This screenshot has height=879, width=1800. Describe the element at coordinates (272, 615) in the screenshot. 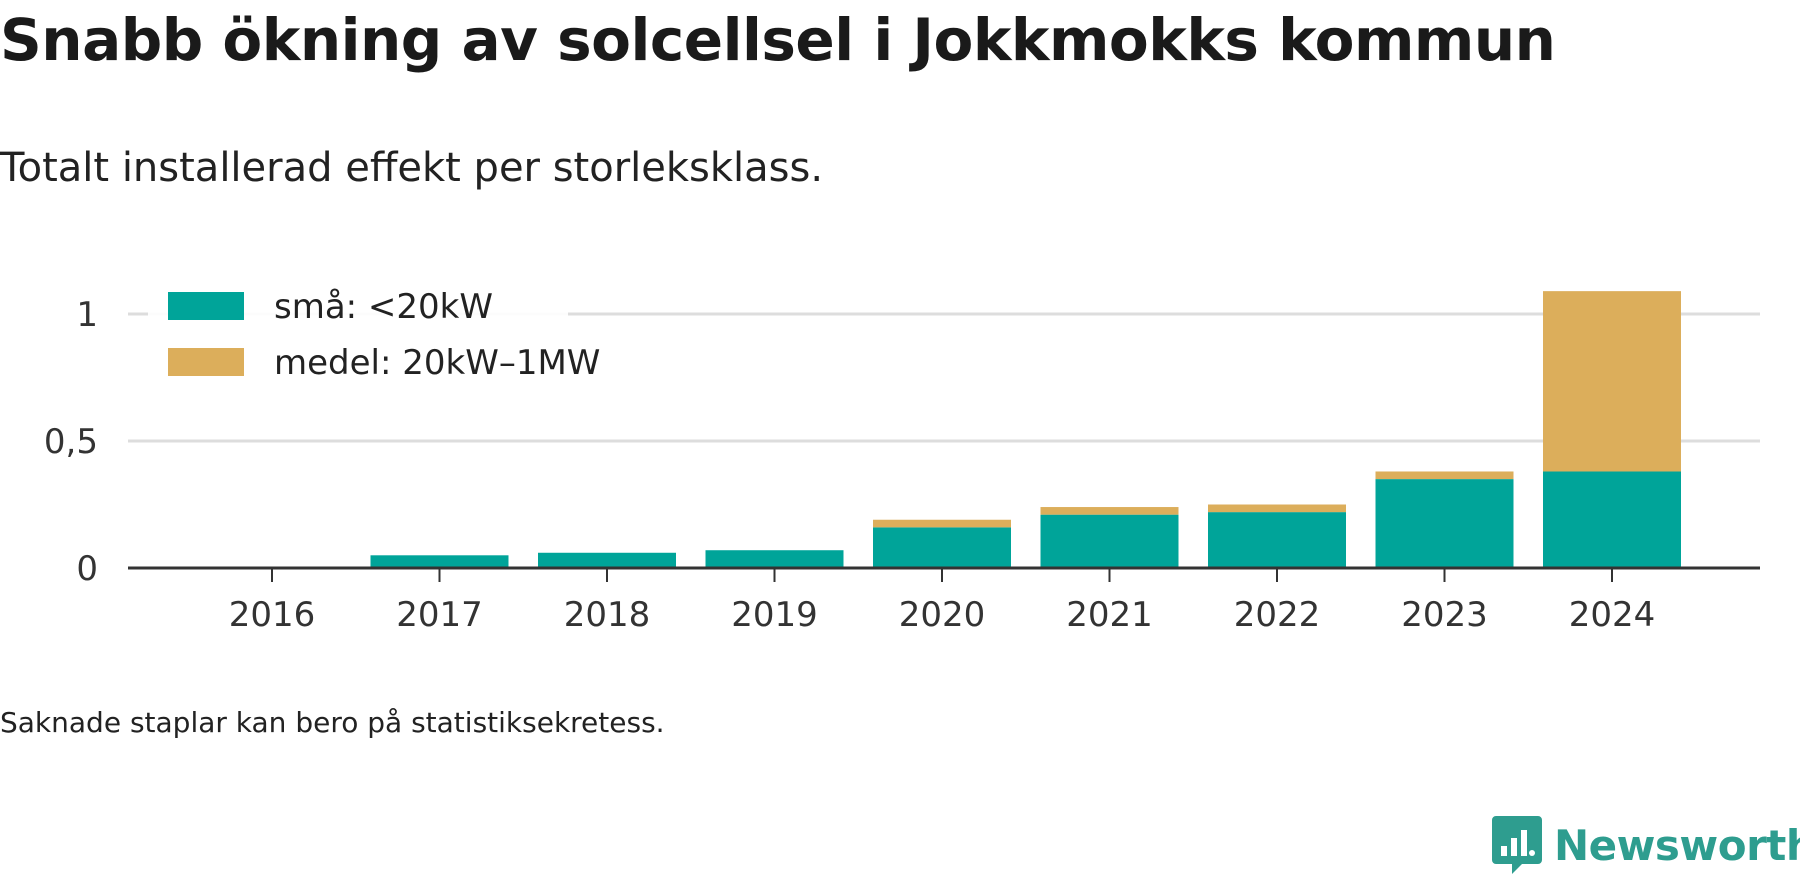

I see `x-tick-label: 2016` at that location.